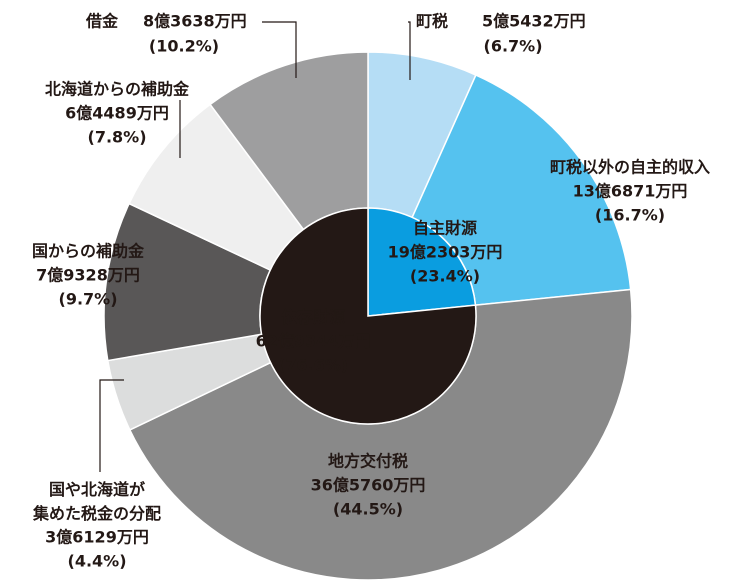 The width and height of the screenshot is (740, 584). I want to click on amount-label: 8億3638万円, so click(195, 21).